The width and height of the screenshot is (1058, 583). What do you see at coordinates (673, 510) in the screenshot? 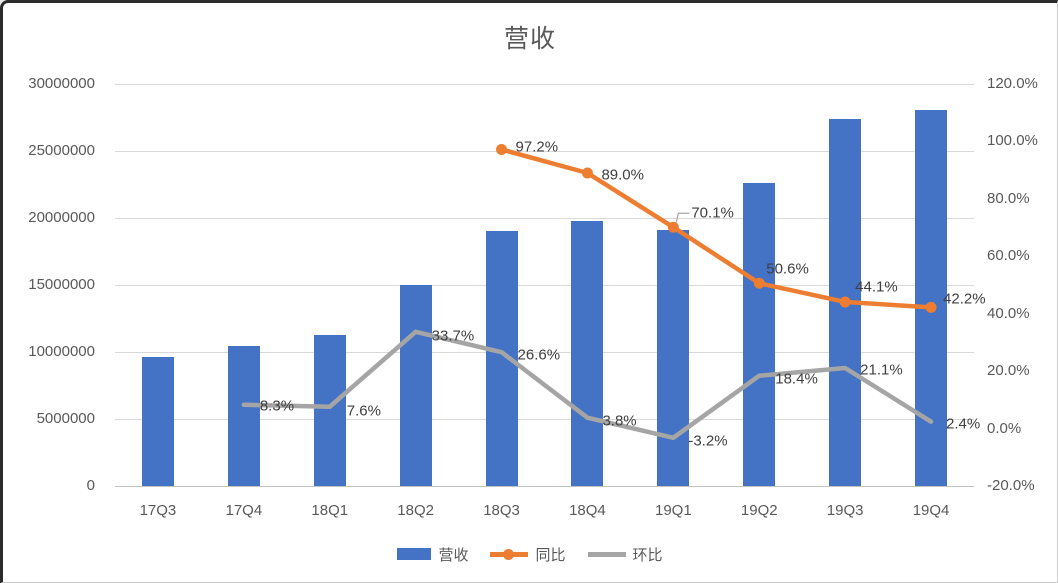
I see `x-axis-label-19Q1: 19Q1` at bounding box center [673, 510].